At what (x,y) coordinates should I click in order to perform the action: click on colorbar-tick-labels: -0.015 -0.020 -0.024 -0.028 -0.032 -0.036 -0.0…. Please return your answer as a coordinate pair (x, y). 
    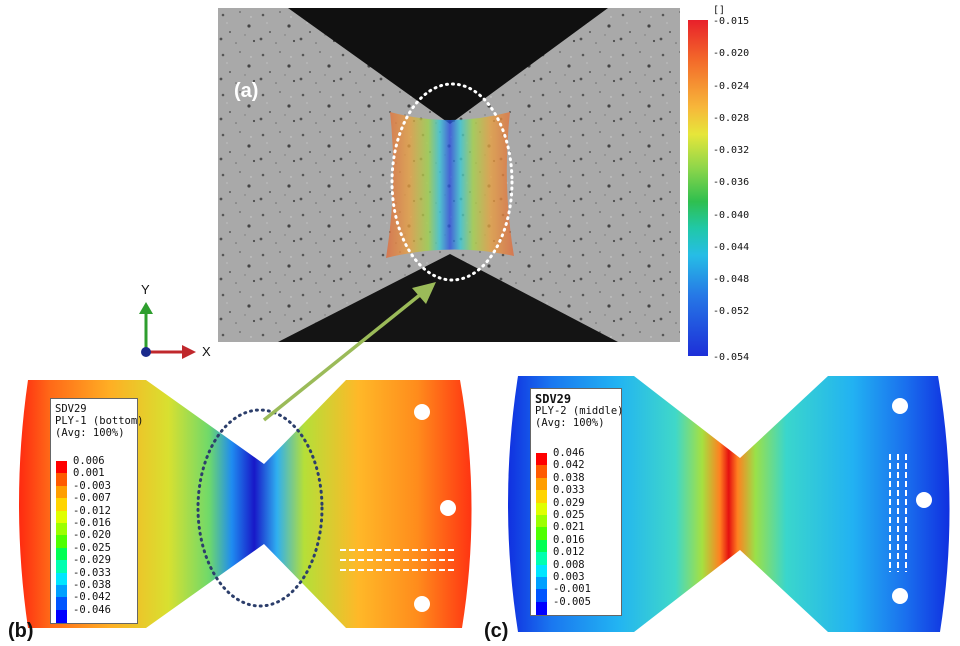
    Looking at the image, I should click on (738, 189).